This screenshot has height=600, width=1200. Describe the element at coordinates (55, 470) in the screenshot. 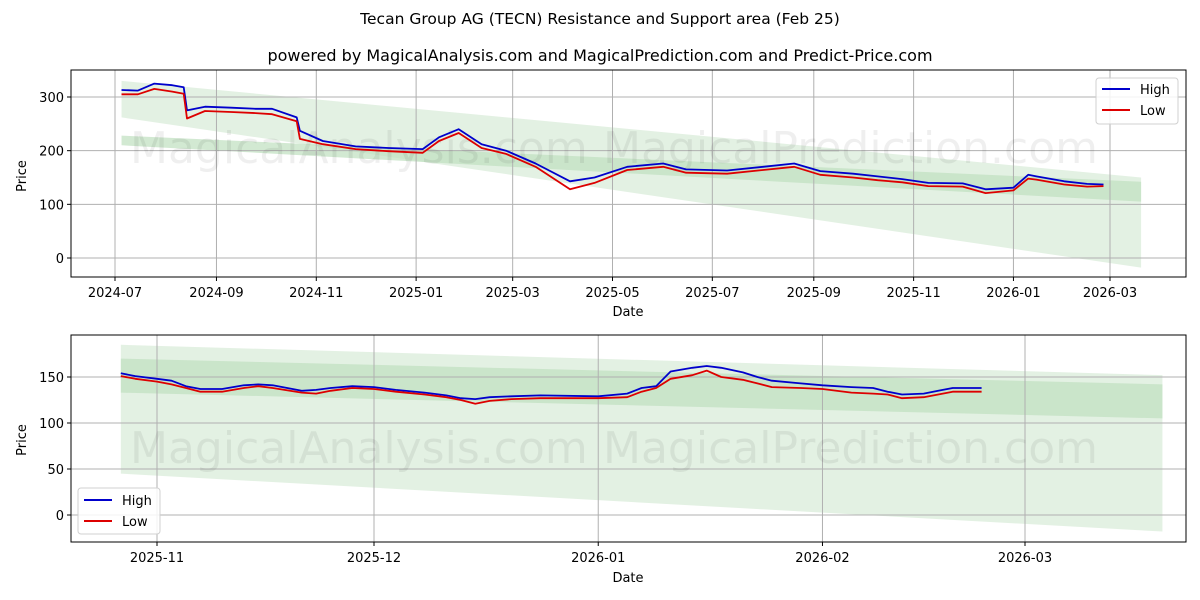

I see `y-tick-label: 50` at that location.